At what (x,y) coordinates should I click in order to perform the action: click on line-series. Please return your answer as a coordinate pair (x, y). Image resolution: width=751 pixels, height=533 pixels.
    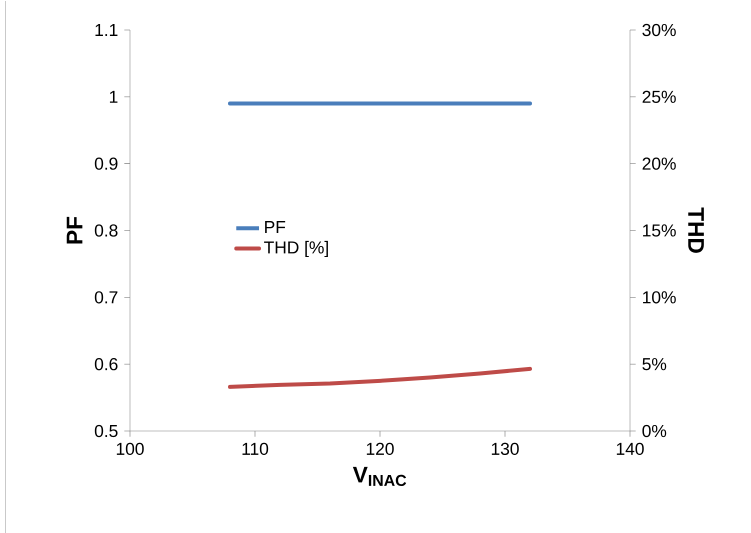
    Looking at the image, I should click on (380, 377).